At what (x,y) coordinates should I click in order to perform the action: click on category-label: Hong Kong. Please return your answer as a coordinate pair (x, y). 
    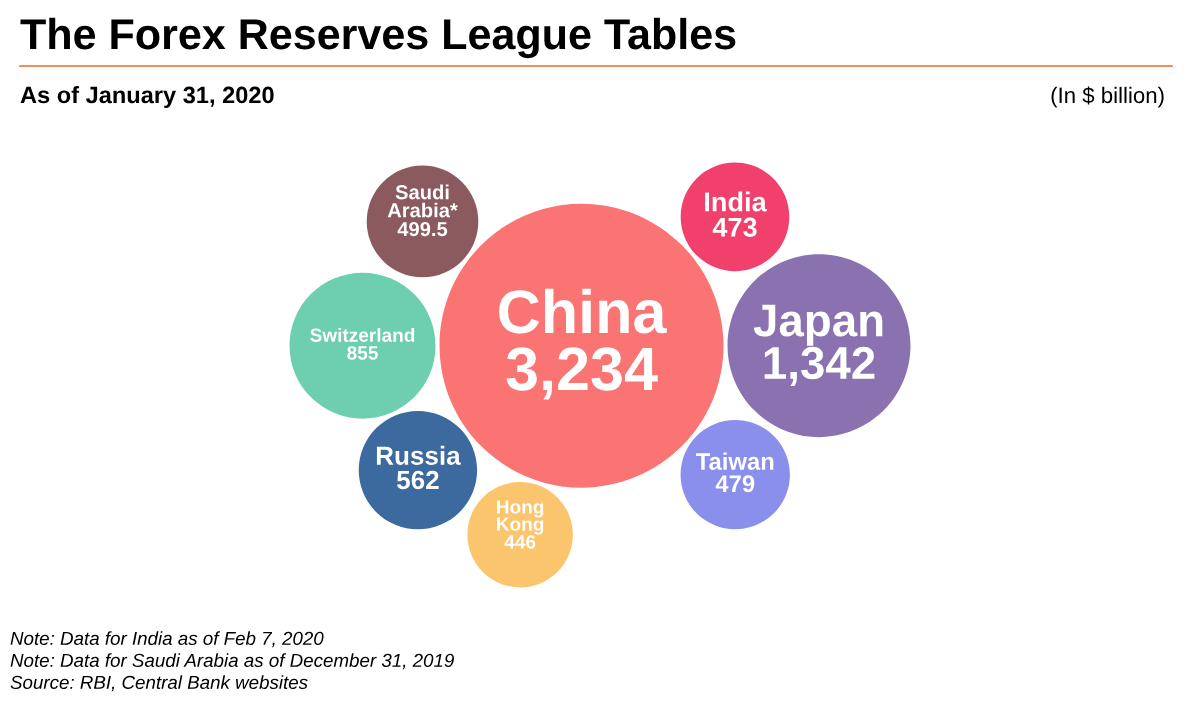
    Looking at the image, I should click on (520, 517).